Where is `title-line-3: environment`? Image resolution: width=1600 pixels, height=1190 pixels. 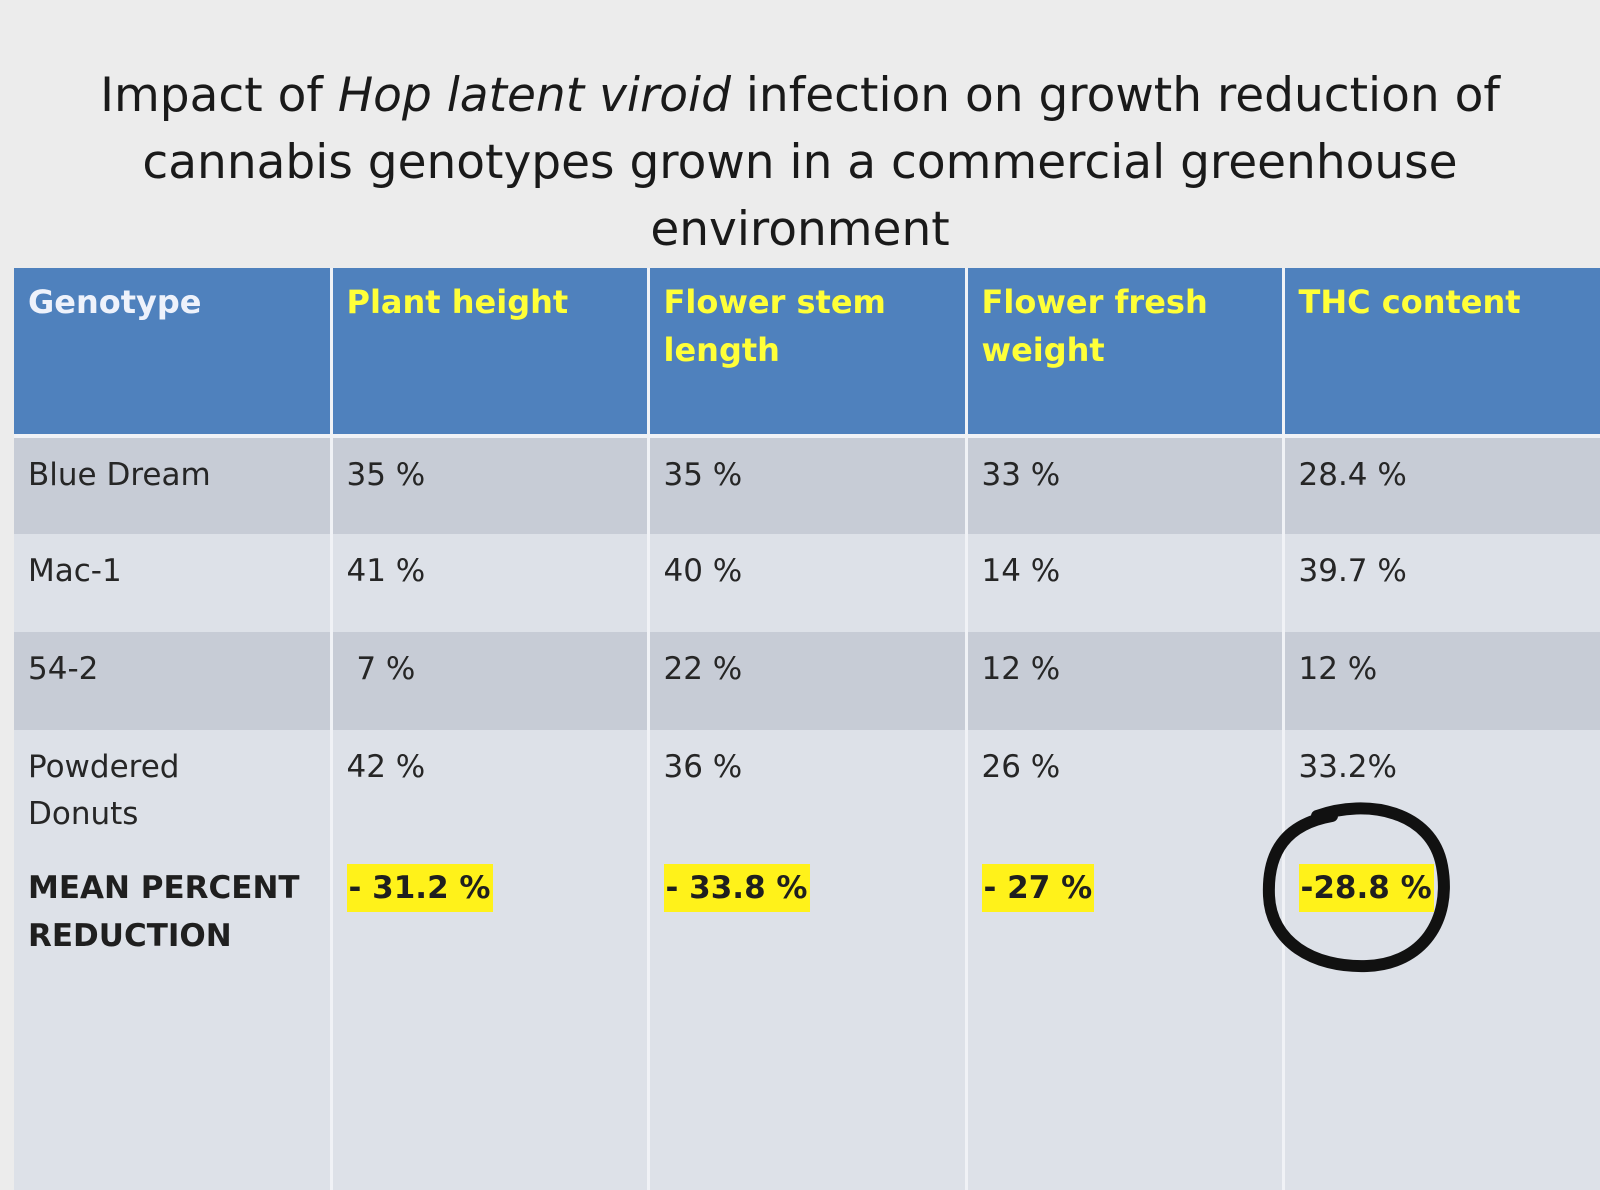 title-line-3: environment is located at coordinates (800, 229).